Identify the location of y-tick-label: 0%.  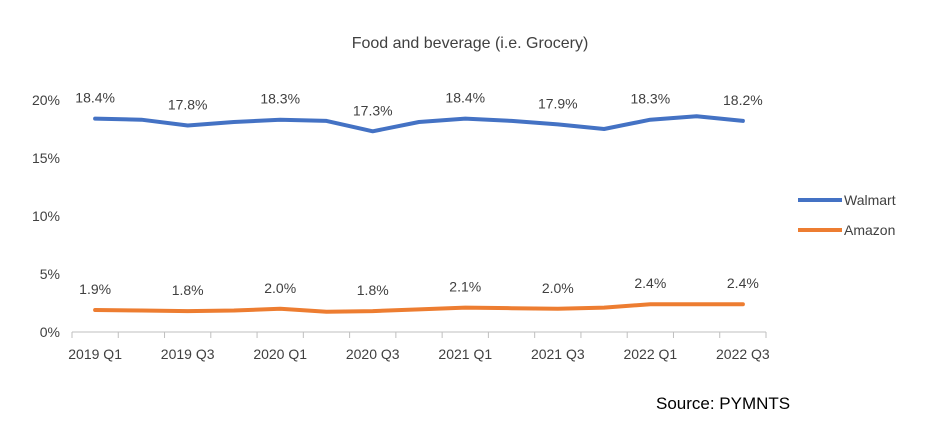
(50, 332).